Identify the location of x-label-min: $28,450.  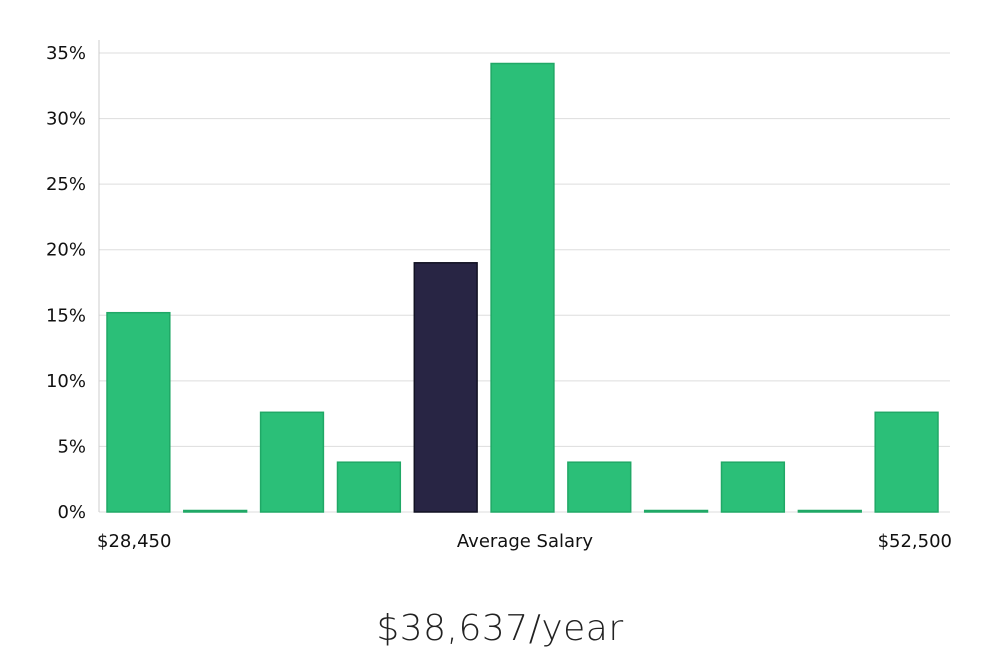
(134, 541).